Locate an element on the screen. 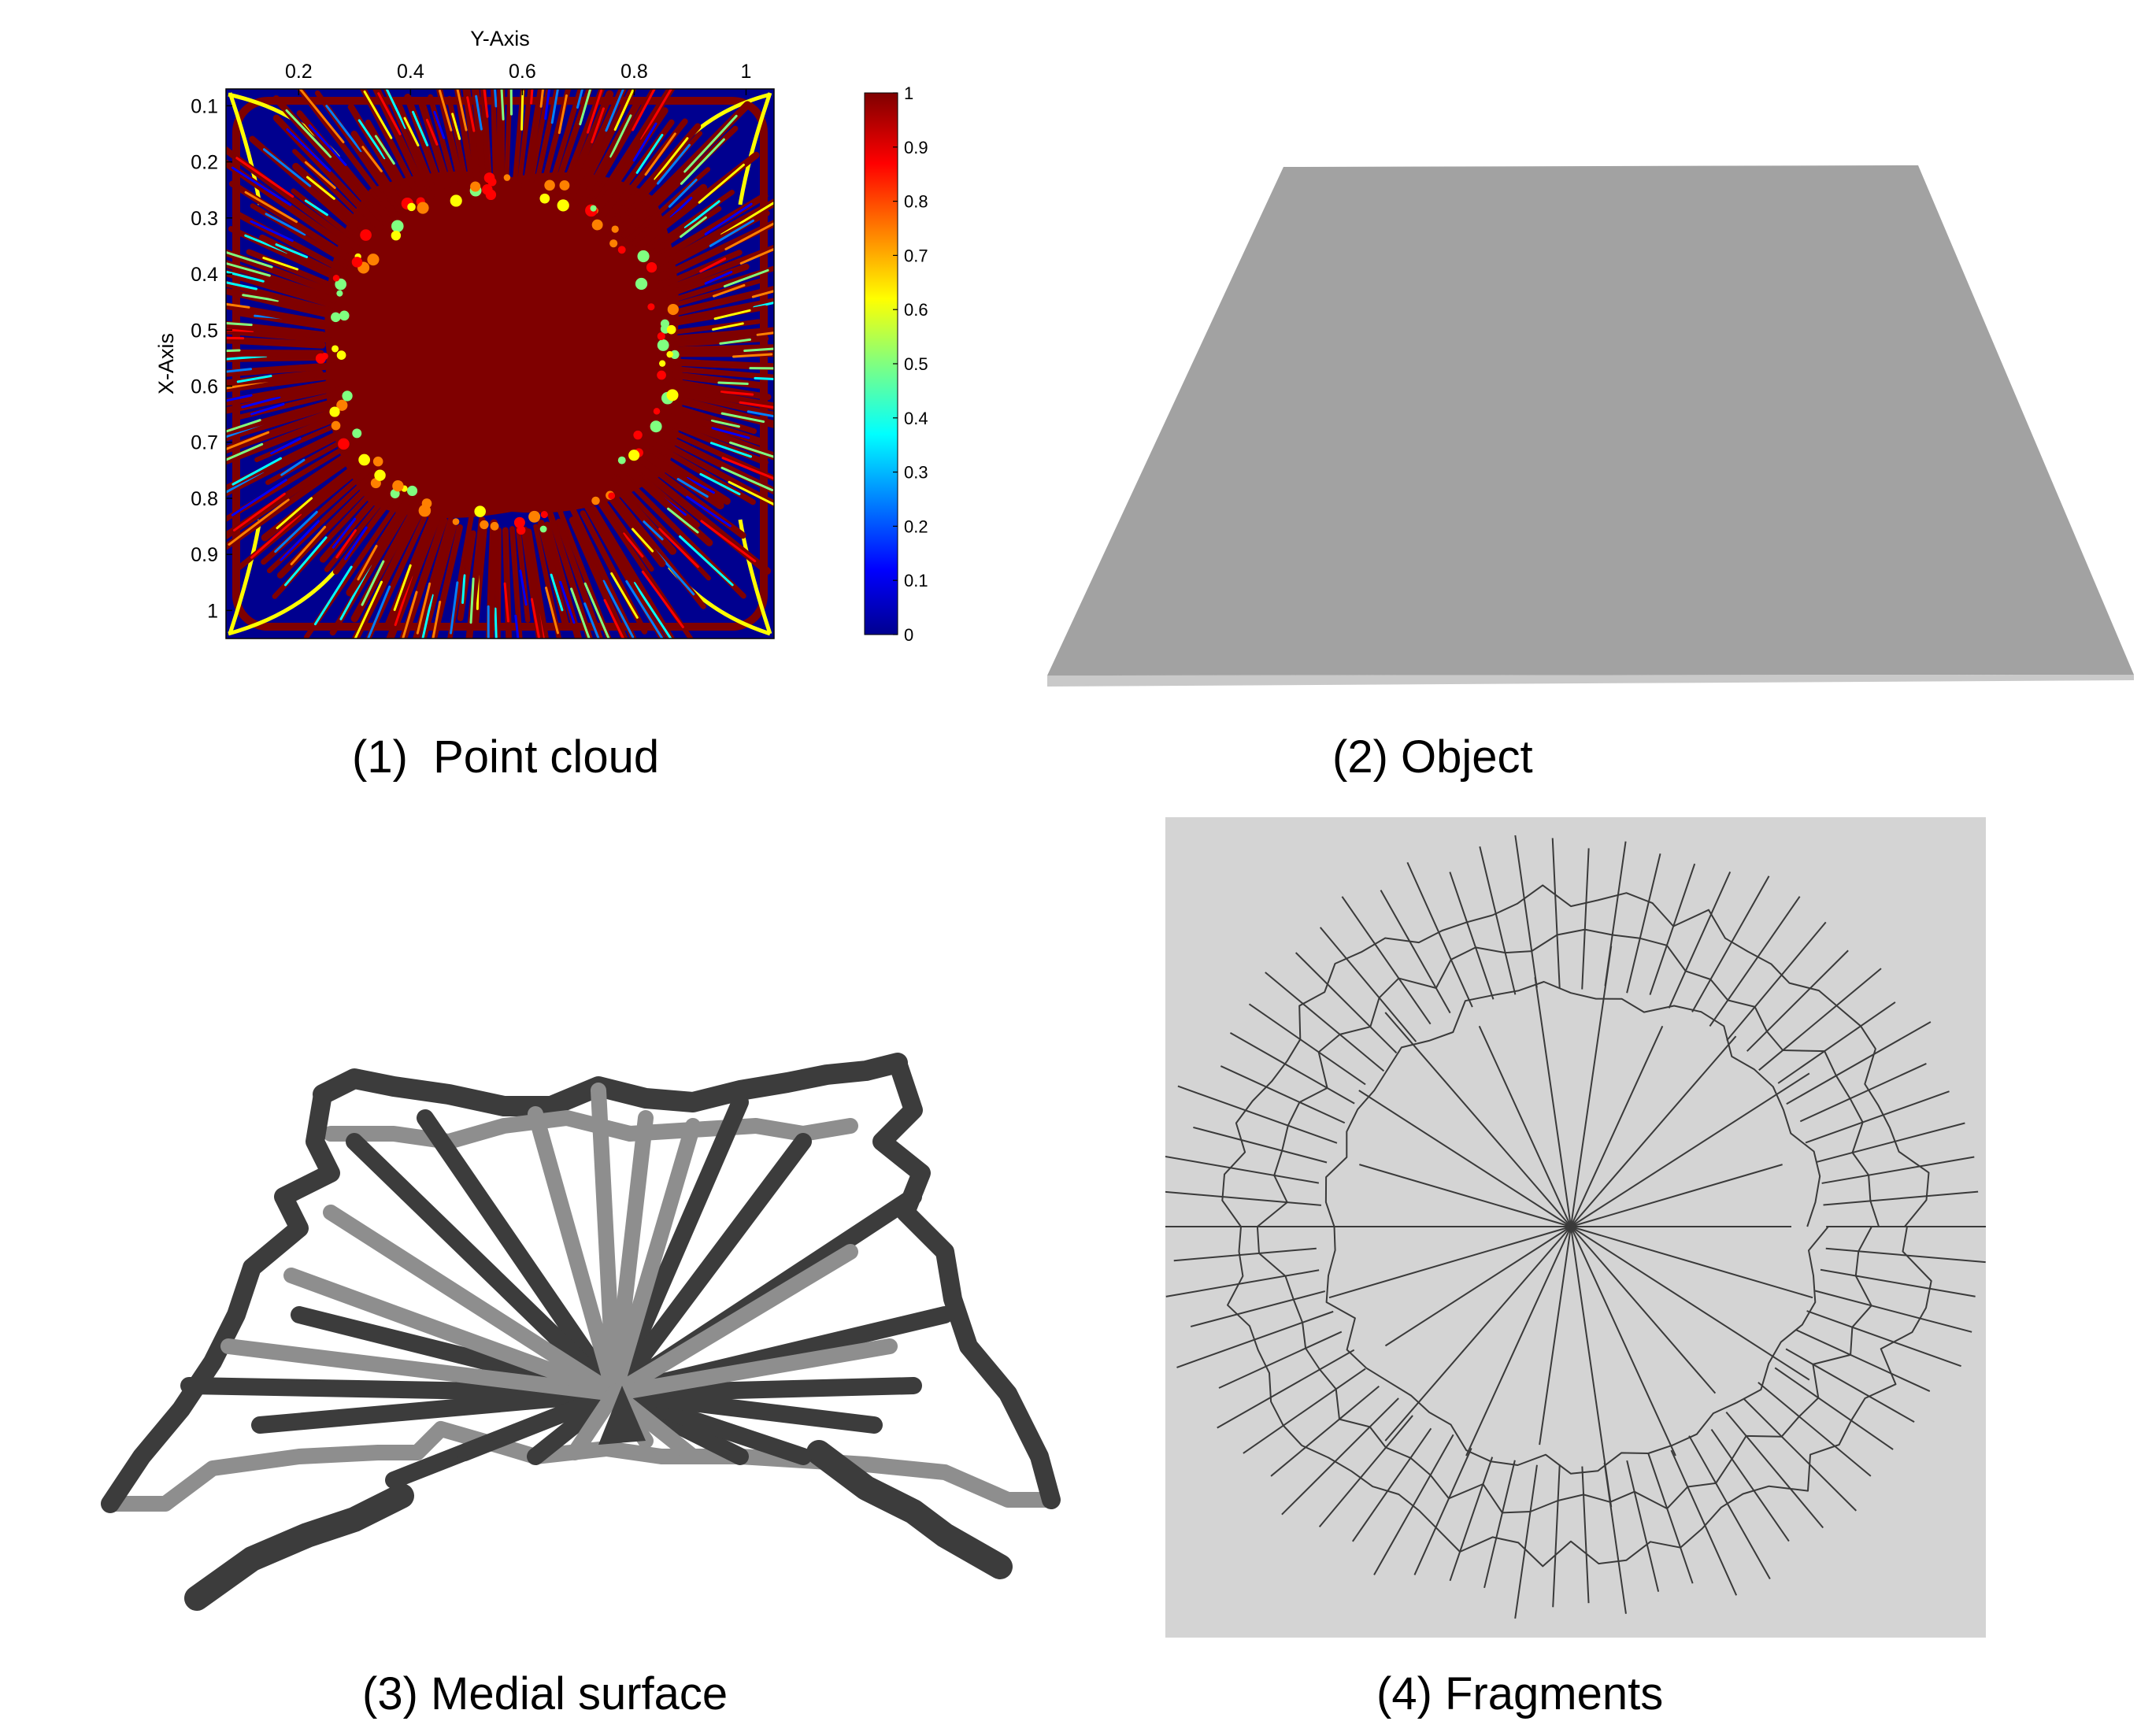  x-tick-labels: 0.2 0.4 0.6 0.8 1 is located at coordinates (518, 78).